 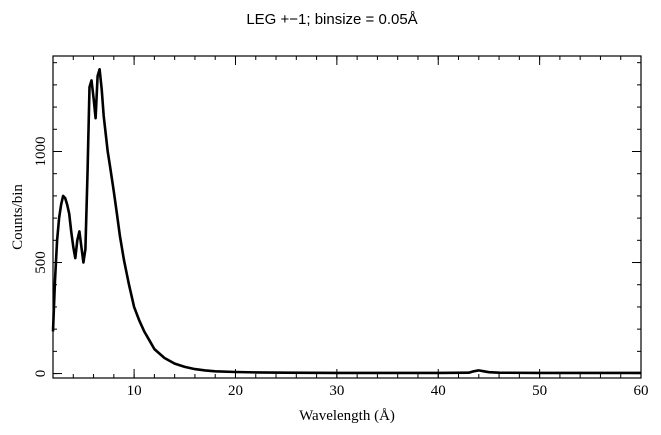 I want to click on y-tick-label: 0, so click(x=41, y=374).